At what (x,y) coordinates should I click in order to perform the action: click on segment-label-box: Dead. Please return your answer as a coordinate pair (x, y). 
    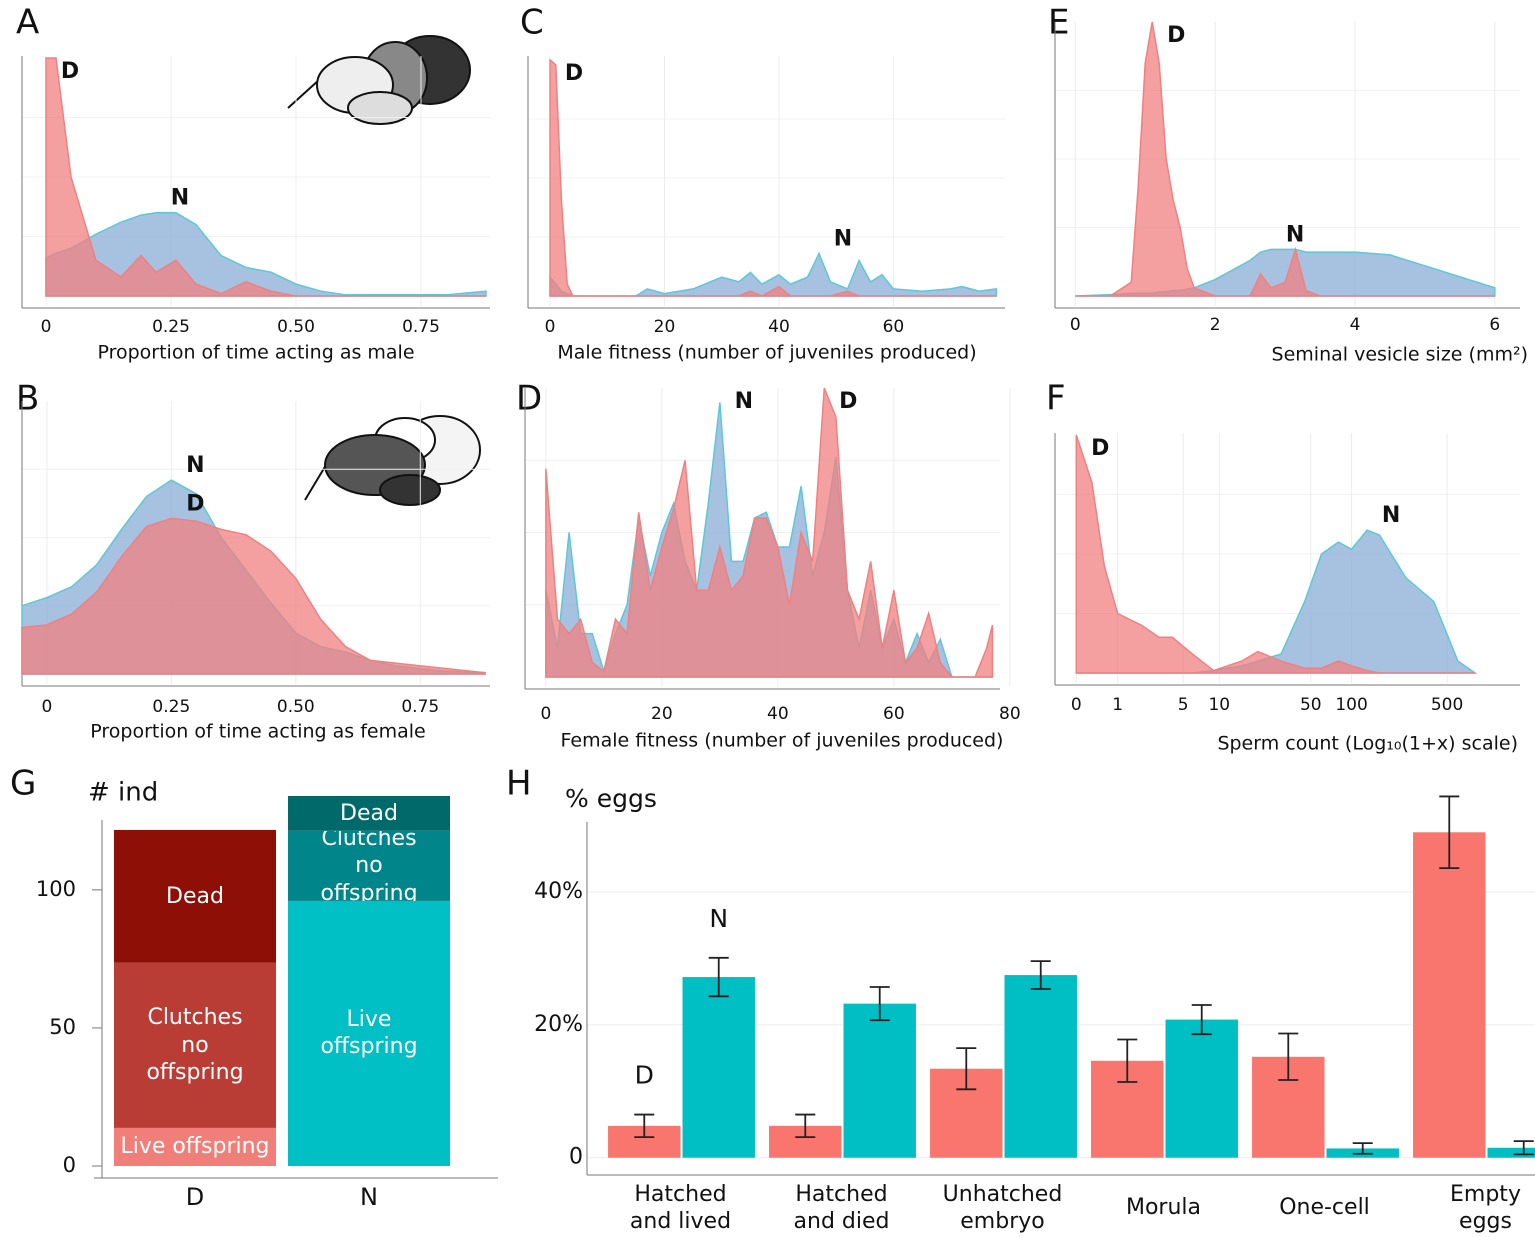
    Looking at the image, I should click on (195, 896).